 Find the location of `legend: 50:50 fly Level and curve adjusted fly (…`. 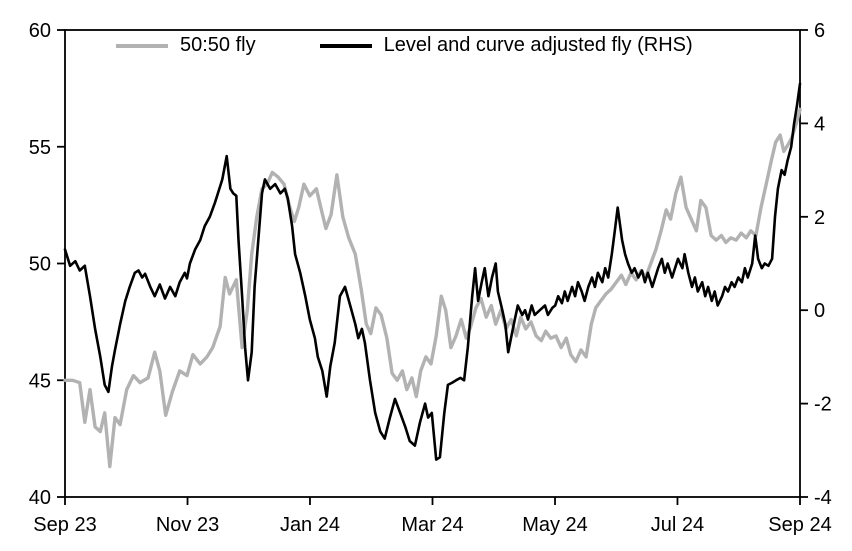

legend: 50:50 fly Level and curve adjusted fly (… is located at coordinates (404, 45).